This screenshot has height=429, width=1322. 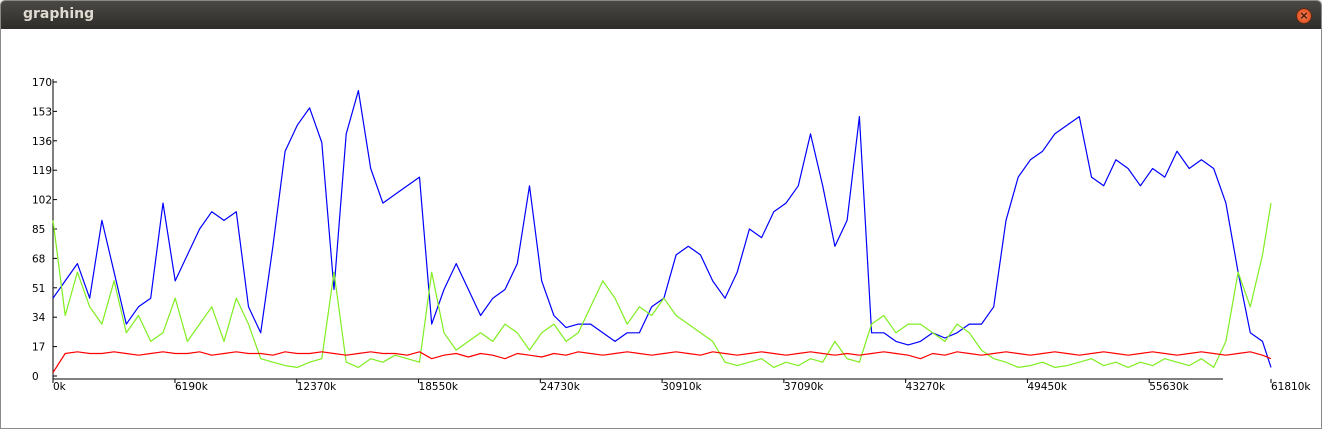 I want to click on y-tick-label: 102, so click(x=42, y=201).